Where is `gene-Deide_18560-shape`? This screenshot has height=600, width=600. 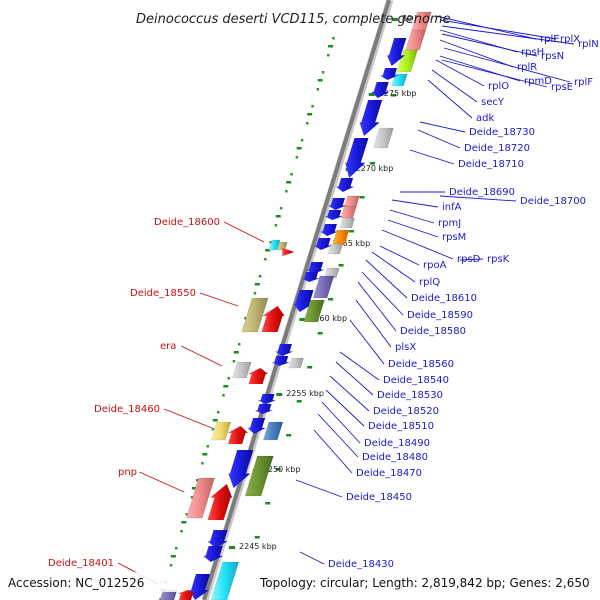
gene-Deide_18560-shape is located at coordinates (296, 363).